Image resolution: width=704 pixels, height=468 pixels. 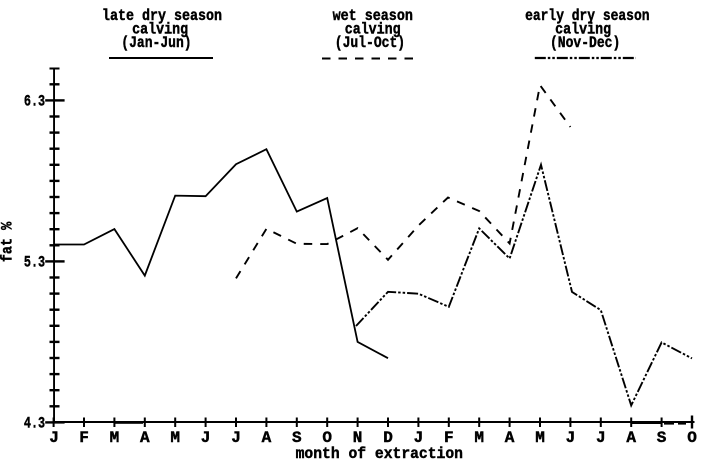 I want to click on svg-text: month of extraction, so click(x=379, y=454).